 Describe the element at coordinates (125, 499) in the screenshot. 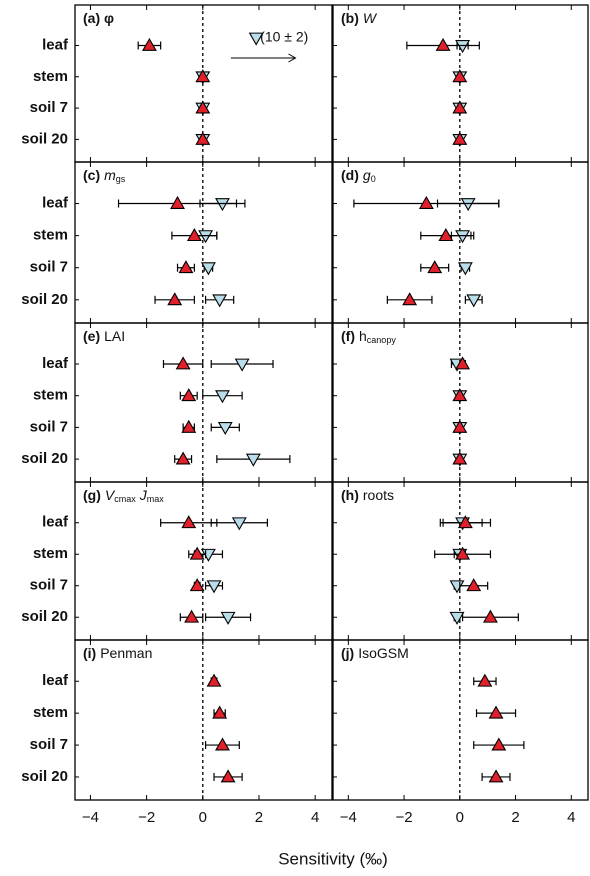

I see `title-part: cmax` at that location.